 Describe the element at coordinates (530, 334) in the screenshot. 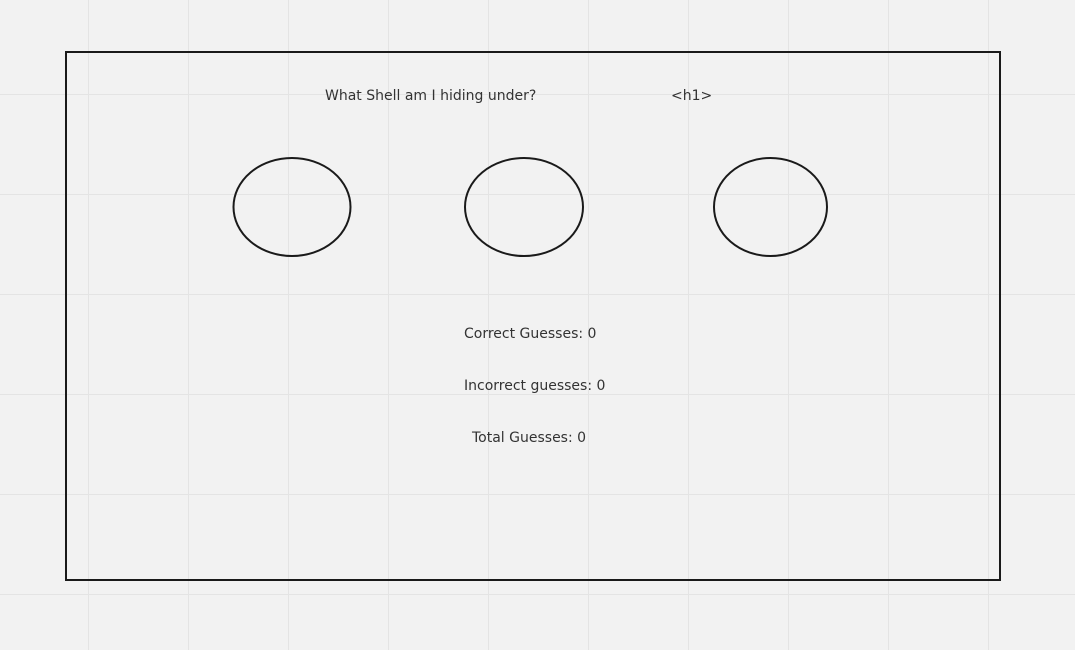

I see `correct-guesses-counter: Correct Guesses: 0` at that location.